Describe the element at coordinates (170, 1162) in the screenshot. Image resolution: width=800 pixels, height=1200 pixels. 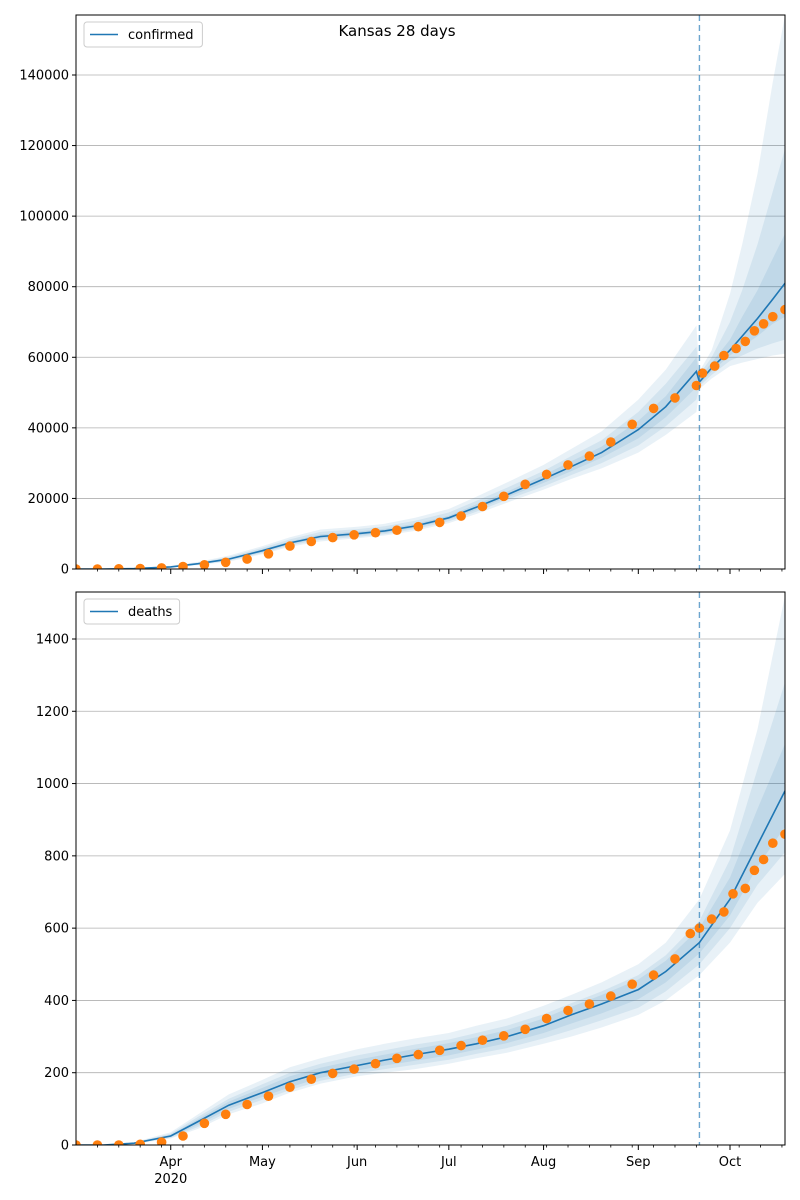
I see `x-tick-label: Apr` at that location.